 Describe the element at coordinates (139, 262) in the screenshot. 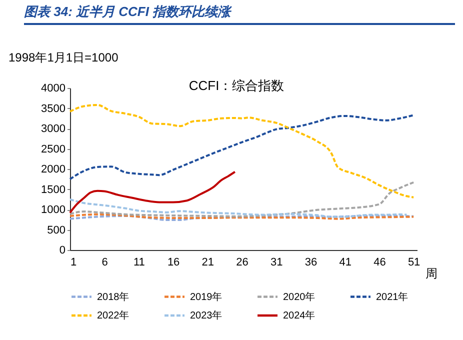

I see `x-tick-label: 11` at that location.